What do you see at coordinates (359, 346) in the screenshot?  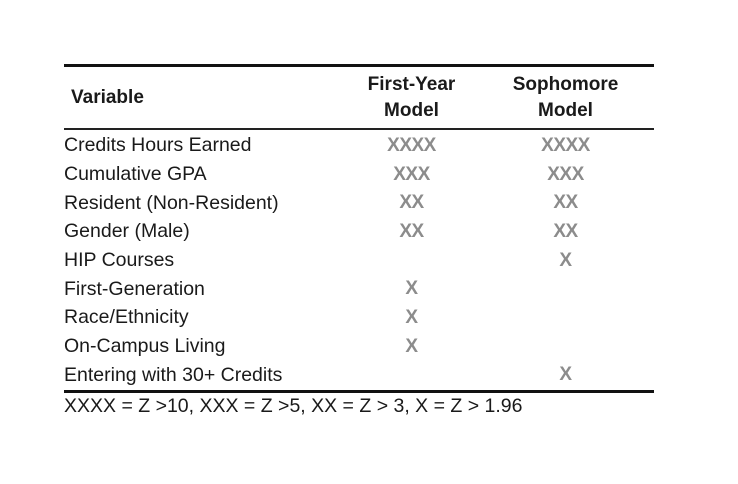 I see `table-row: On-Campus Living X` at bounding box center [359, 346].